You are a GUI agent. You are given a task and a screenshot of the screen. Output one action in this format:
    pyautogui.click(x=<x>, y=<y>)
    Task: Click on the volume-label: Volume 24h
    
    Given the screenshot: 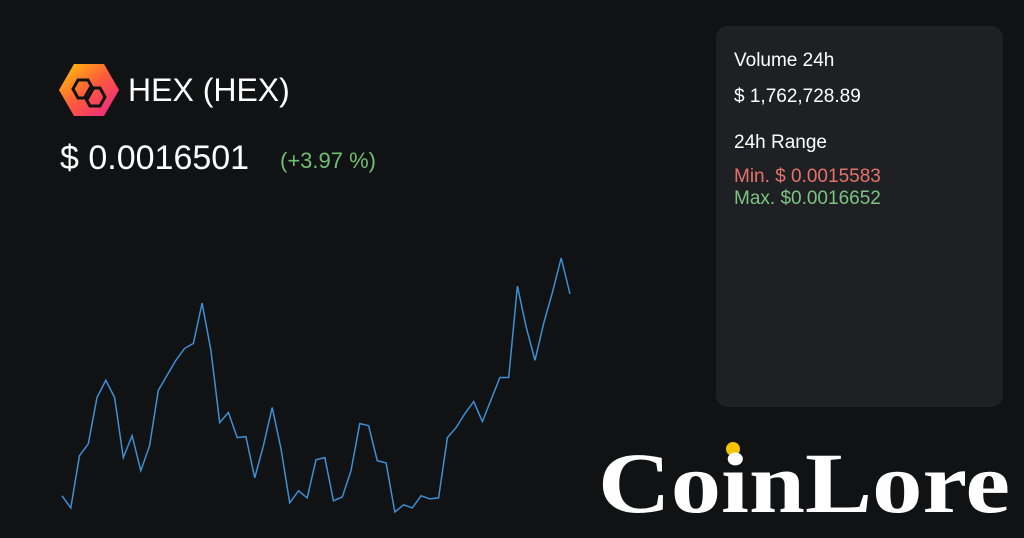 What is the action you would take?
    pyautogui.click(x=784, y=60)
    